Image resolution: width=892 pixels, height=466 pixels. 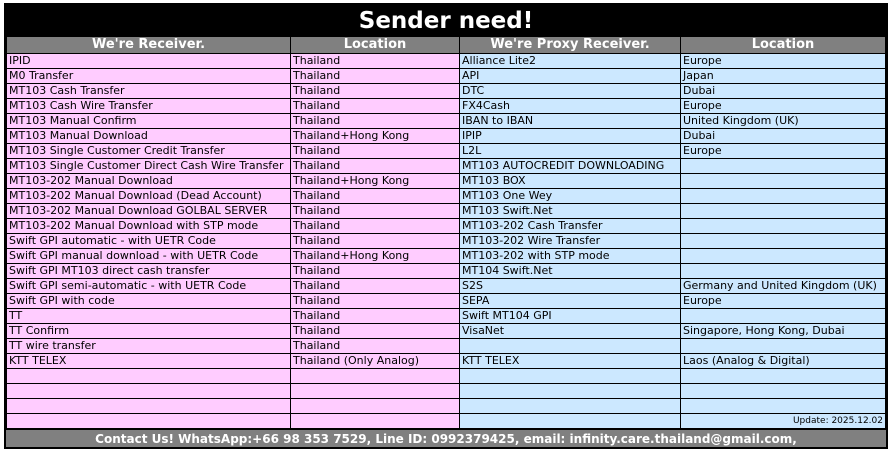 What do you see at coordinates (148, 91) in the screenshot?
I see `receiver-service-cell: MT103 Cash Transfer` at bounding box center [148, 91].